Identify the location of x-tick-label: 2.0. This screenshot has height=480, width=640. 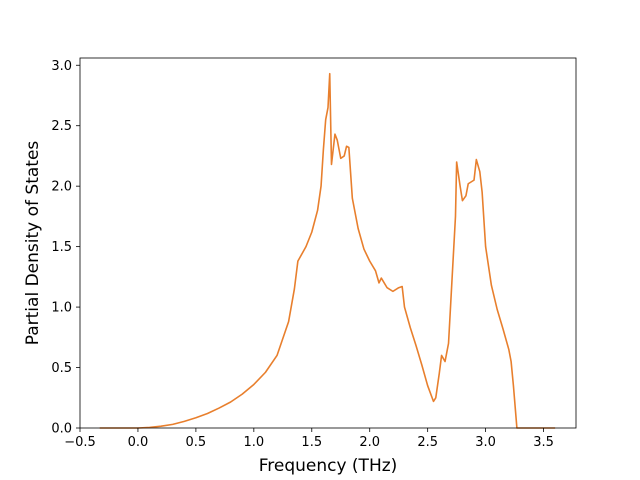
(369, 442).